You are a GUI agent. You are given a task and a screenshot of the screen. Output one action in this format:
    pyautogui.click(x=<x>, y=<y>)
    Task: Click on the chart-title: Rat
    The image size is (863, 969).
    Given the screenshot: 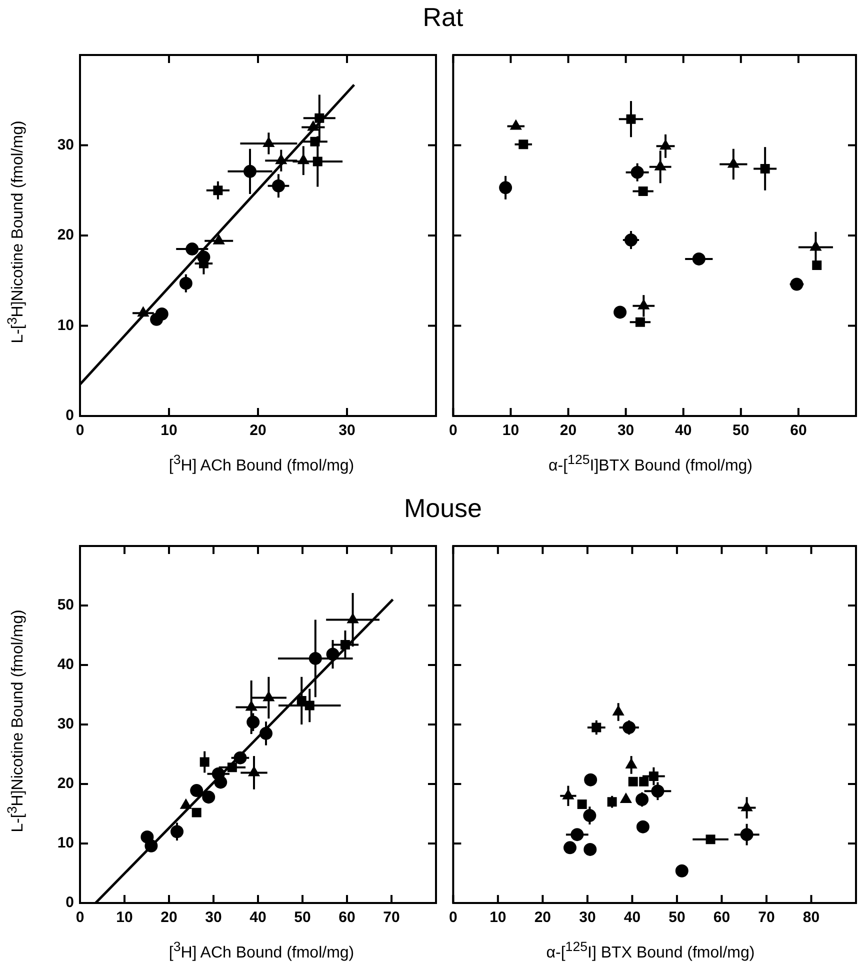 What is the action you would take?
    pyautogui.click(x=443, y=17)
    